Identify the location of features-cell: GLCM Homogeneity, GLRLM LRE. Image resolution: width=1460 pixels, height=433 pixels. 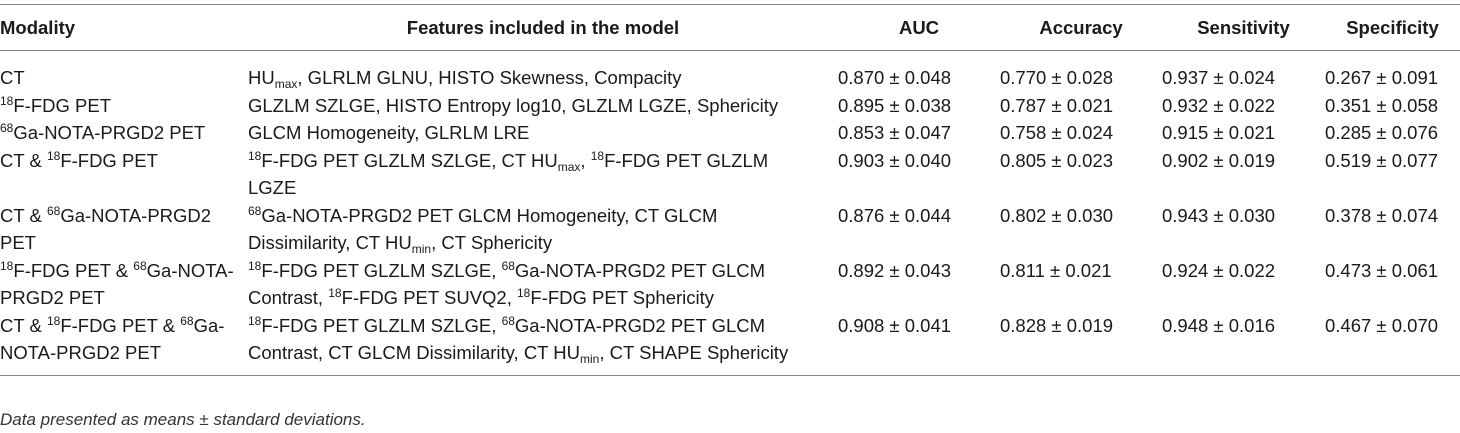
(543, 133).